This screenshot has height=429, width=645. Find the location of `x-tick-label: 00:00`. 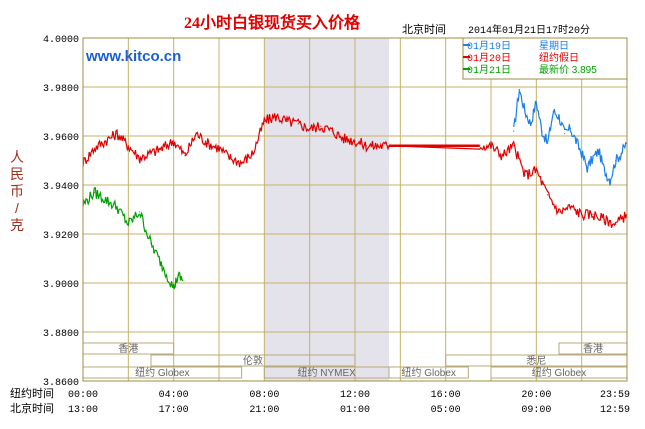

x-tick-label: 00:00 is located at coordinates (83, 395).